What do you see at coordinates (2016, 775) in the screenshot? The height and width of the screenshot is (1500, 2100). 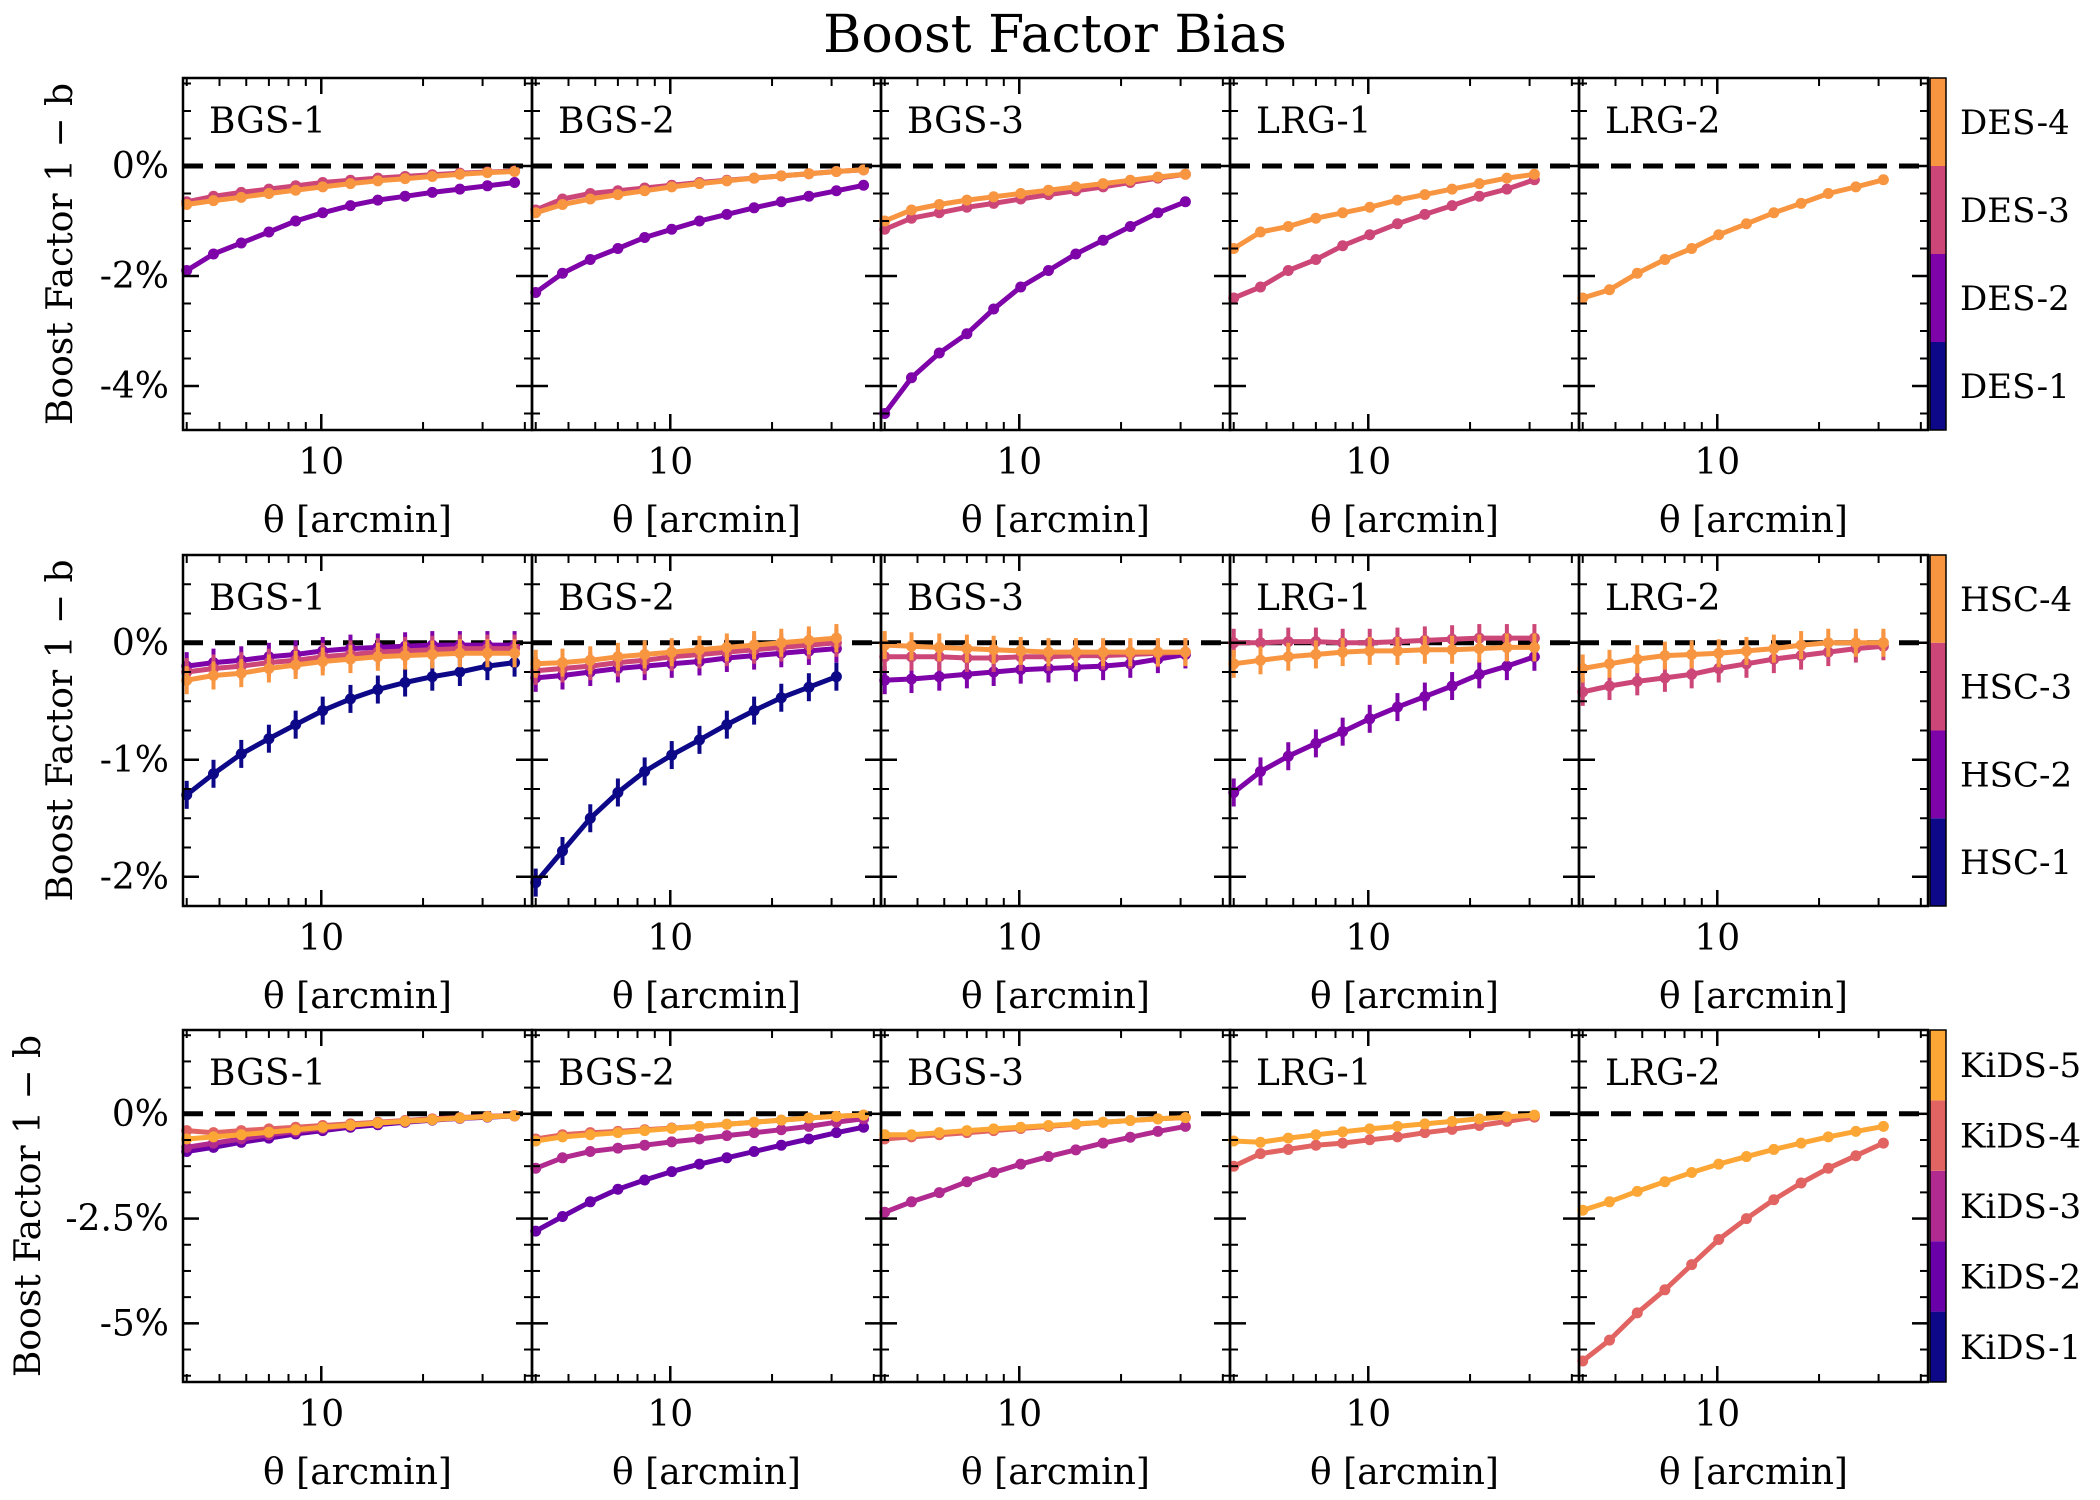 I see `colorbar-label: HSC-2` at bounding box center [2016, 775].